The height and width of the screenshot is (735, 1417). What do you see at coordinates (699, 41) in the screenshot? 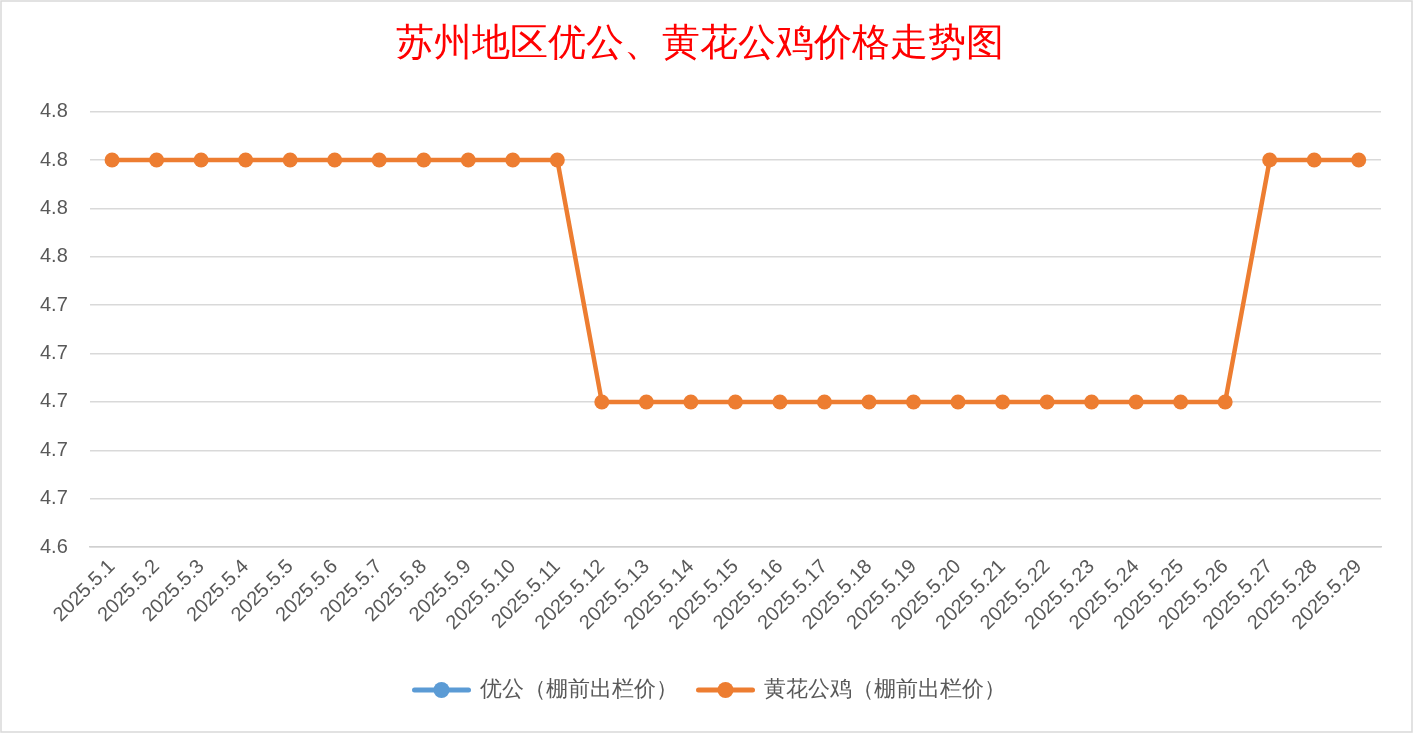
I see `chart-title: 苏州地区优公、黄花公鸡价格走势图` at bounding box center [699, 41].